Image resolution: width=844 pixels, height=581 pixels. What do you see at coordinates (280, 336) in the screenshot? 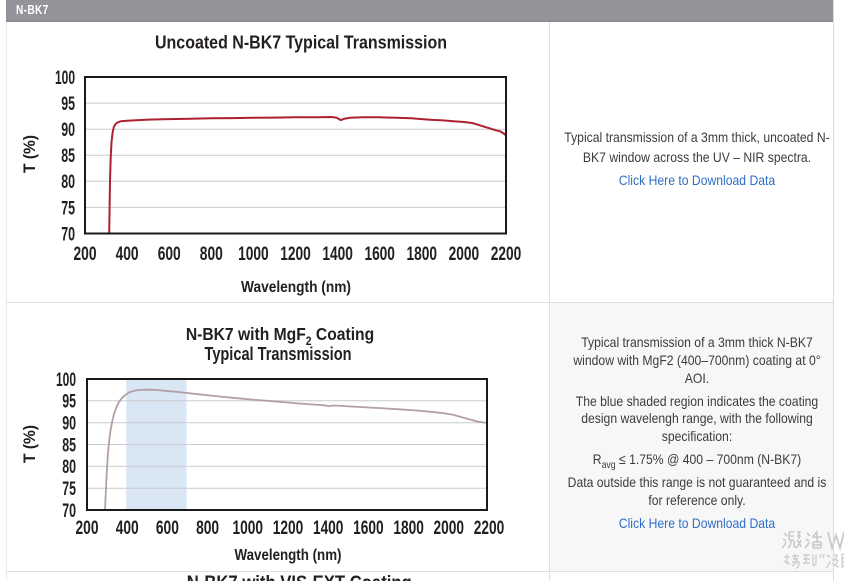
I see `svg-text: N-BK7 with MgF2 Coating` at bounding box center [280, 336].